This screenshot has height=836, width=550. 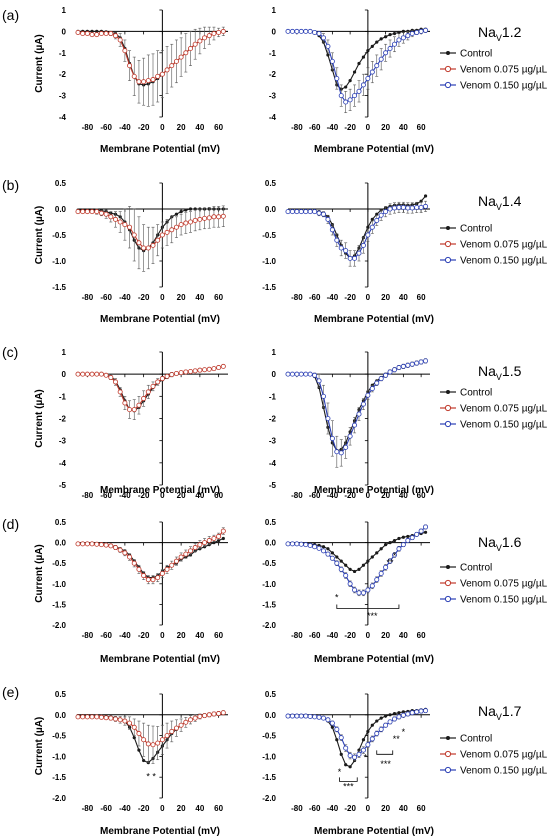 I want to click on y-tick-label: -3, so click(x=63, y=441).